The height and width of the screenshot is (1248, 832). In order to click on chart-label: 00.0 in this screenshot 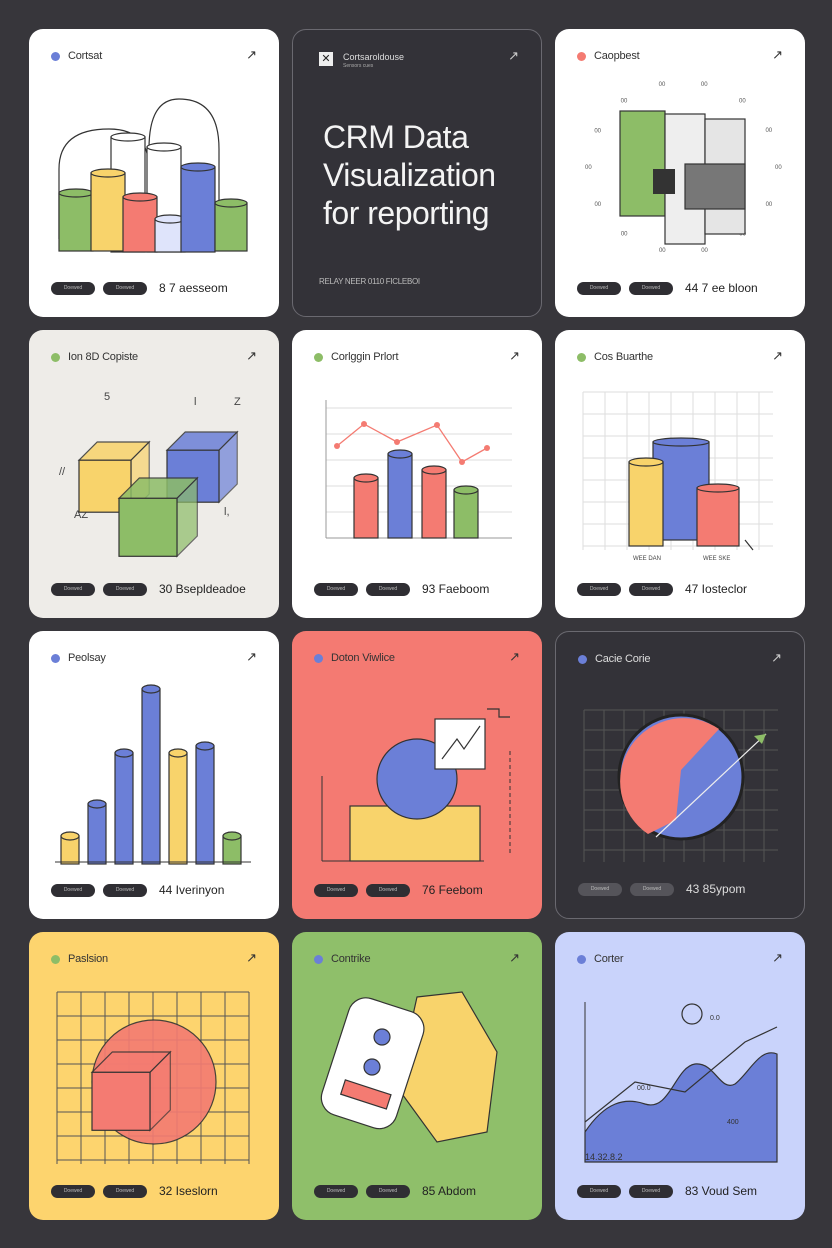, I will do `click(644, 1088)`.